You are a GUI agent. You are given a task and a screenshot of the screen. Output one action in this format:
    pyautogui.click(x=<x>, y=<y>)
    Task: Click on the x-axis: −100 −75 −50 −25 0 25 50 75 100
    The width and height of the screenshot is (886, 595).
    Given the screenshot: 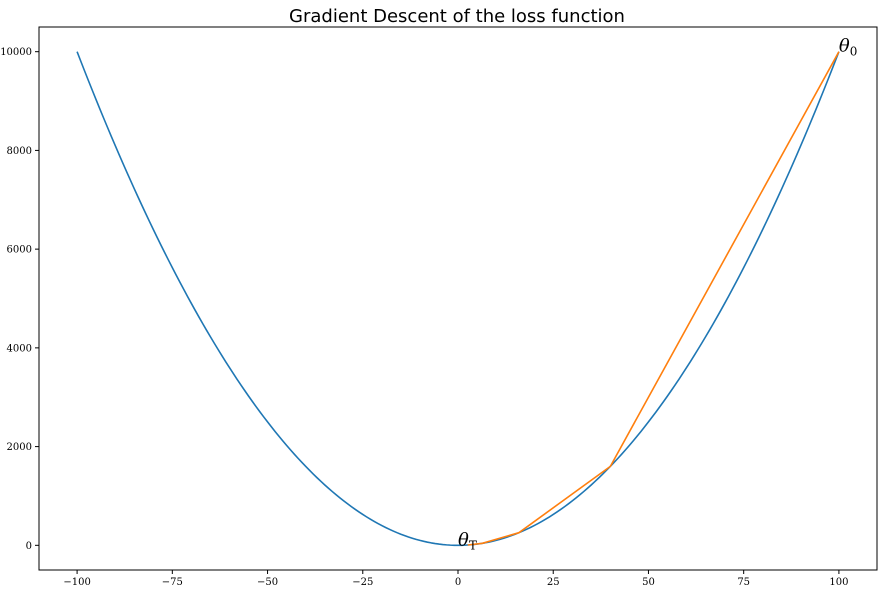 What is the action you would take?
    pyautogui.click(x=455, y=579)
    